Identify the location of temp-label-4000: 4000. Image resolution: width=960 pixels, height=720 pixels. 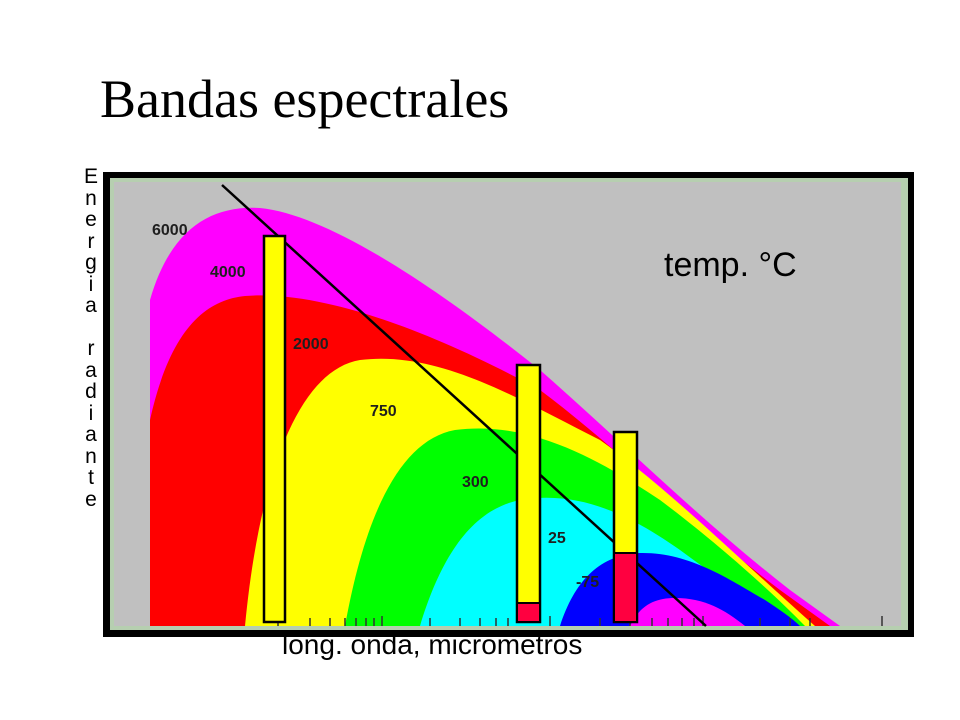
(228, 272).